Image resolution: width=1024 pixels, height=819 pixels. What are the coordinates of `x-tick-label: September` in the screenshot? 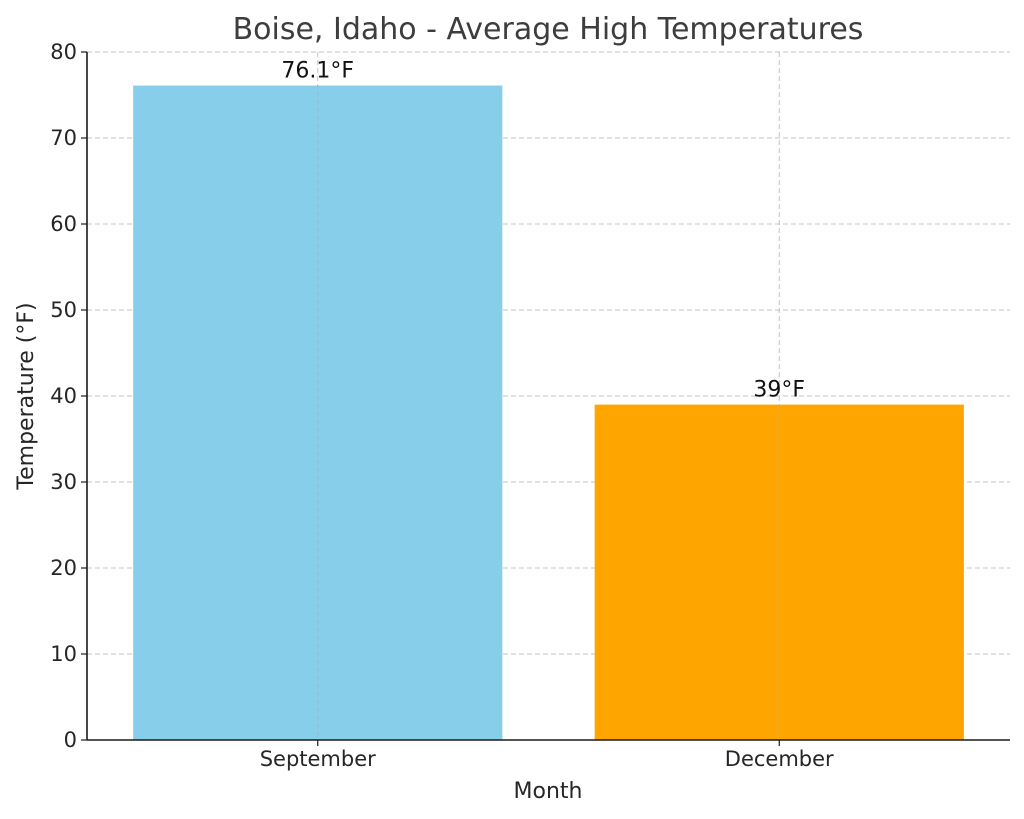 It's located at (318, 759).